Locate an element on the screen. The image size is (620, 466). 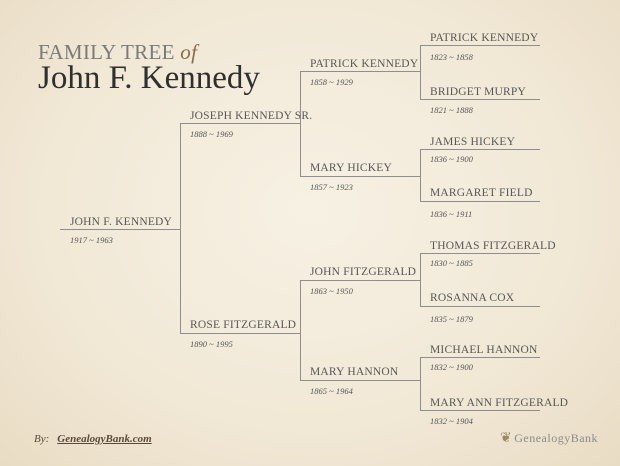
parent-name: ROSE FITZGERALD is located at coordinates (243, 325).